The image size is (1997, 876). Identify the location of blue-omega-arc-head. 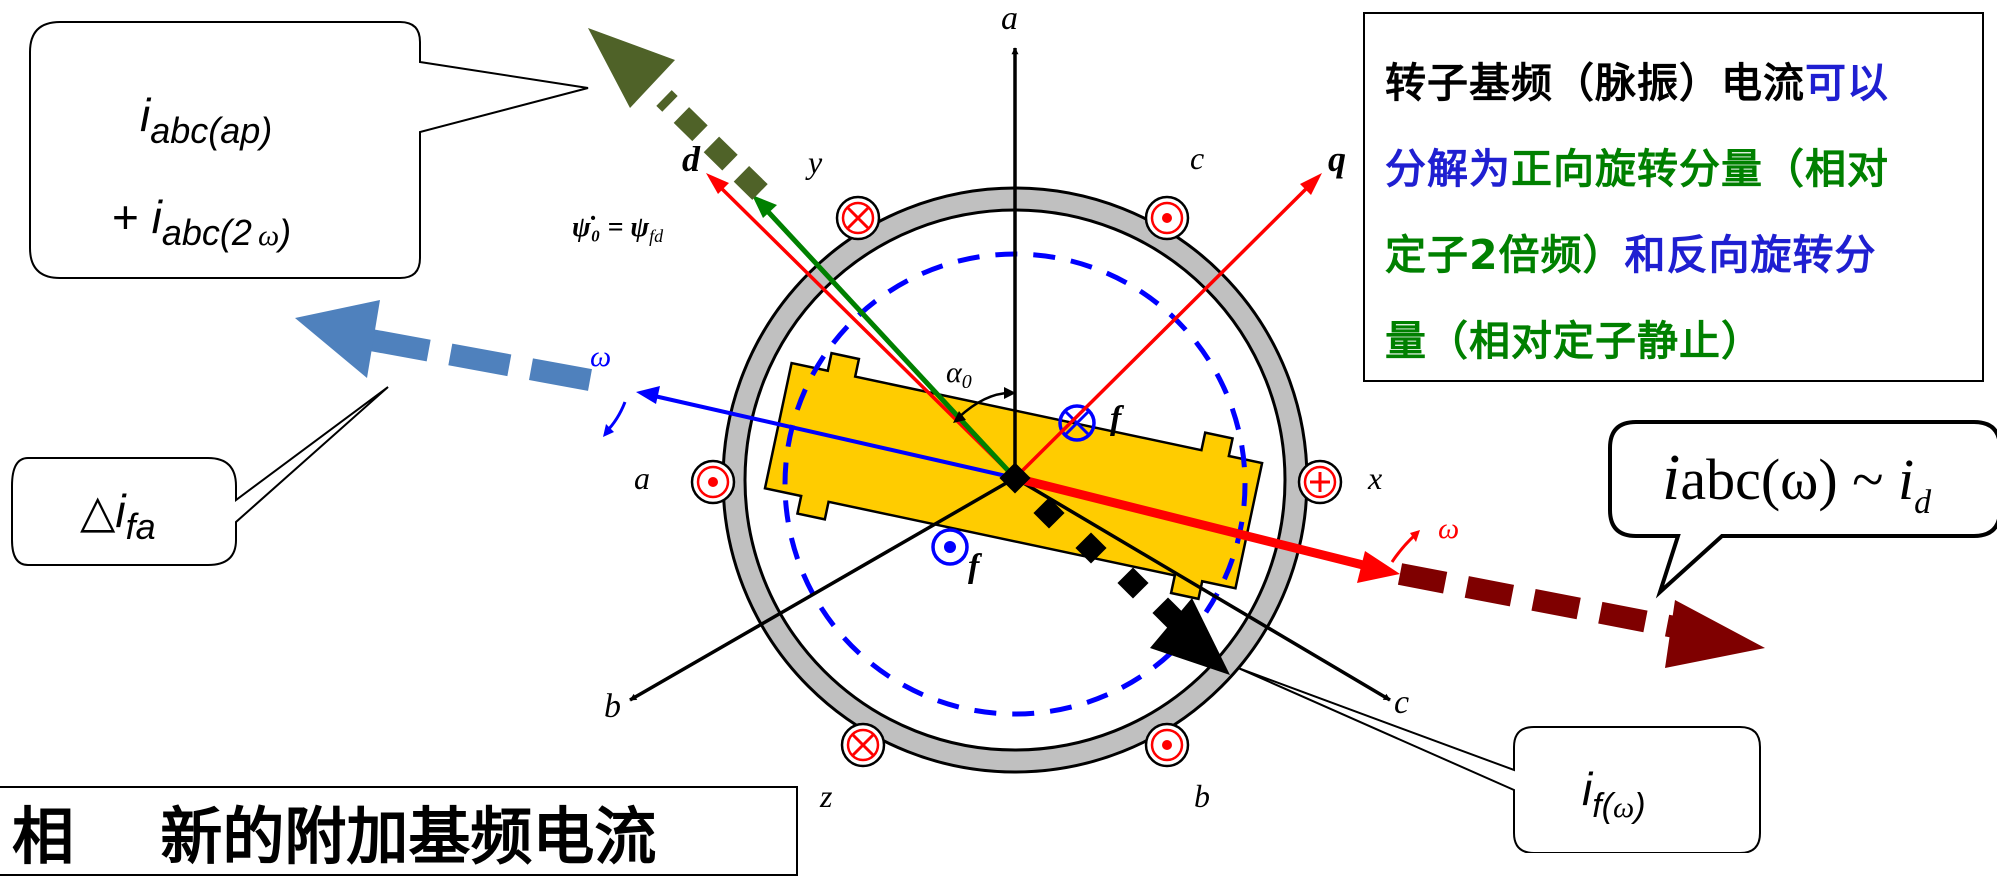
(608, 430).